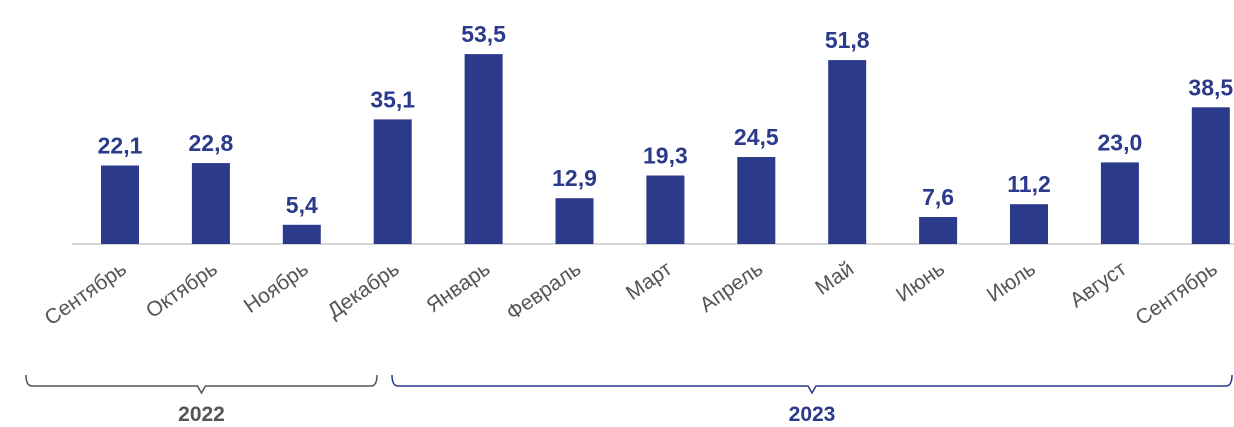 This screenshot has width=1234, height=427. I want to click on category-label-2: Ноябрь, so click(276, 287).